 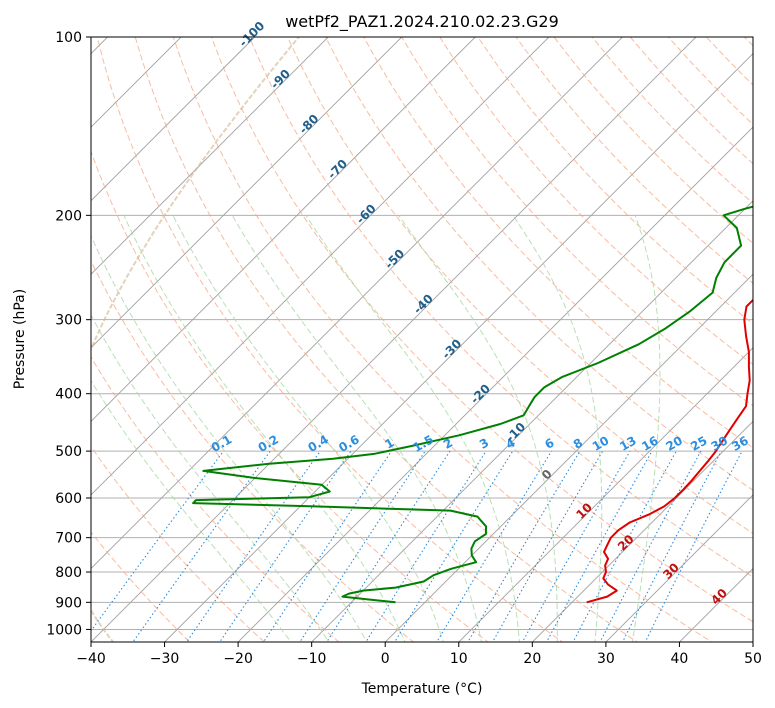 What do you see at coordinates (165, 659) in the screenshot?
I see `x-tick-label: −30` at bounding box center [165, 659].